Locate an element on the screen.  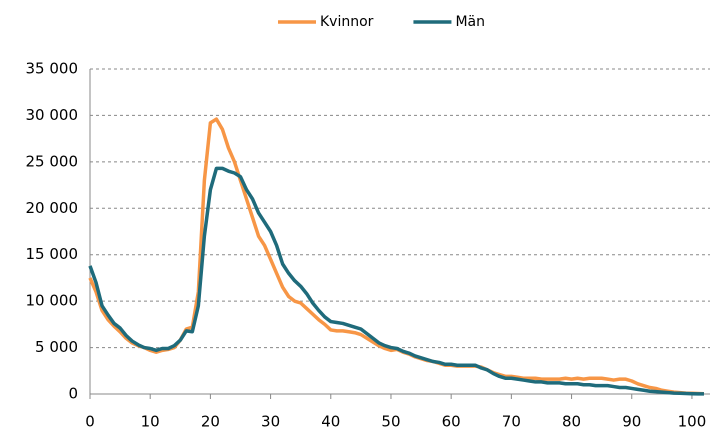
y-tick-label: 25 000 is located at coordinates (52, 161).